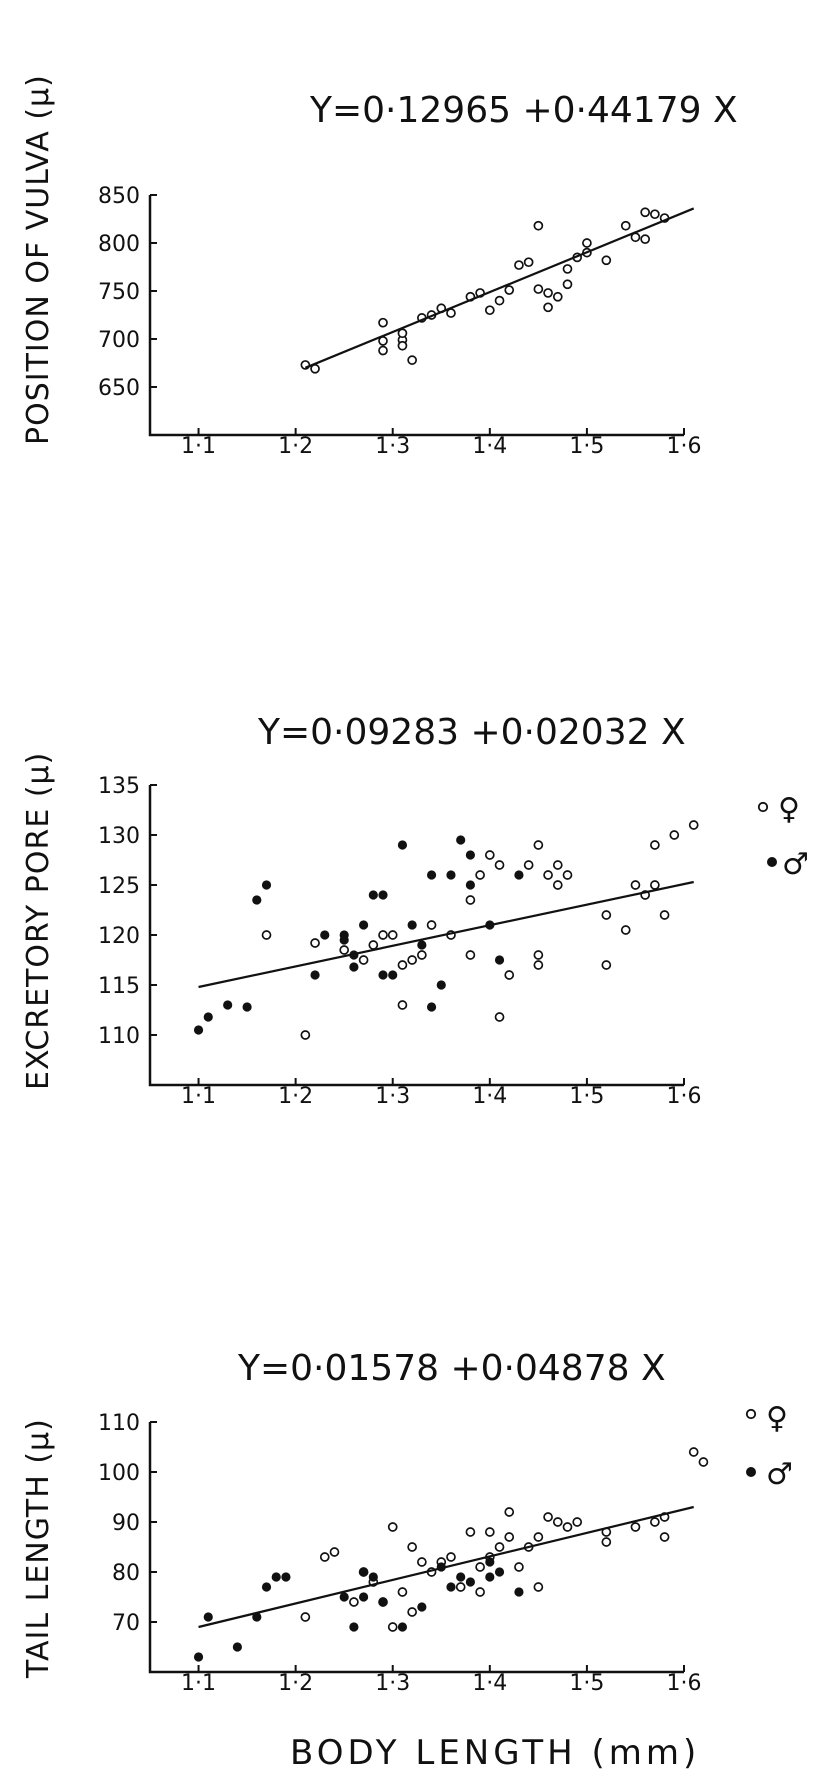 The image size is (819, 1790). I want to click on y-tick-label: 115, so click(119, 986).